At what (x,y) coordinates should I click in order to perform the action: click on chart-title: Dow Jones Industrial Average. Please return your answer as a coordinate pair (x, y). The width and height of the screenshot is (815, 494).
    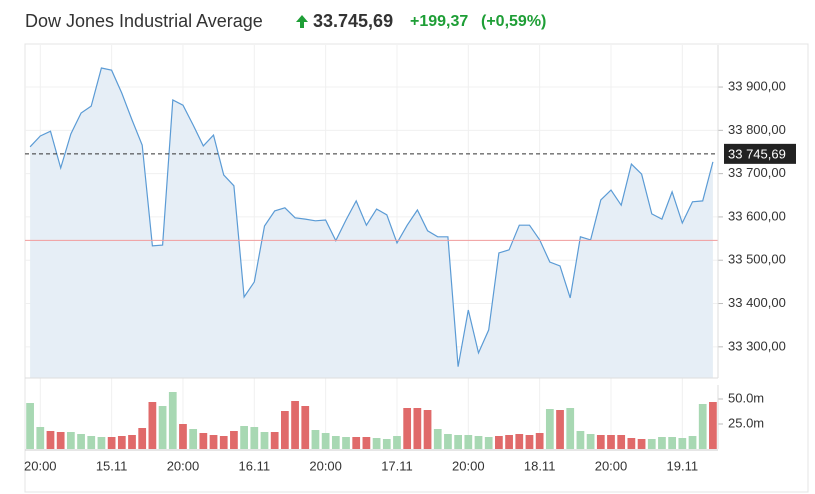
    Looking at the image, I should click on (144, 21).